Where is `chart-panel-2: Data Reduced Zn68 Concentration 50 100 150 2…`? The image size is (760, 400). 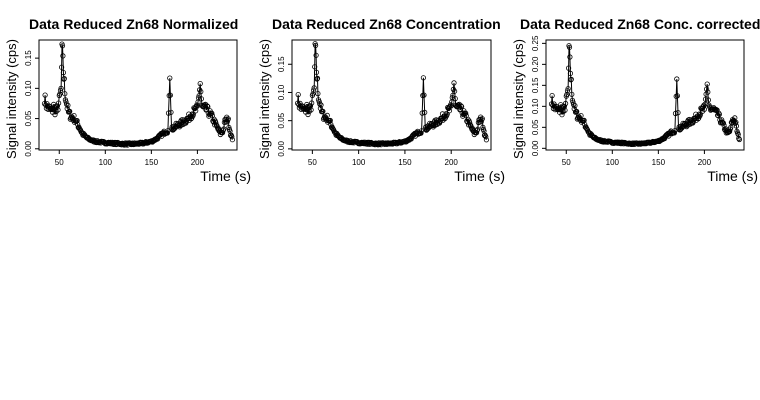
chart-panel-2: Data Reduced Zn68 Concentration 50 100 150 2… is located at coordinates (381, 100).